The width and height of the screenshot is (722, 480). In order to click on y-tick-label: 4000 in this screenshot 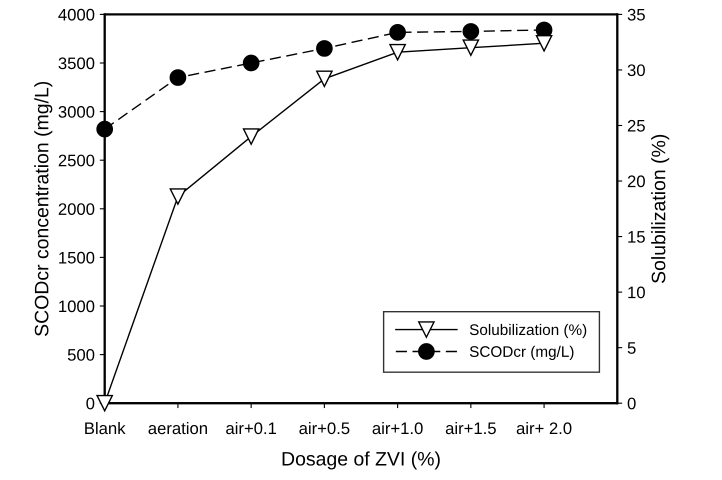, I will do `click(76, 14)`.